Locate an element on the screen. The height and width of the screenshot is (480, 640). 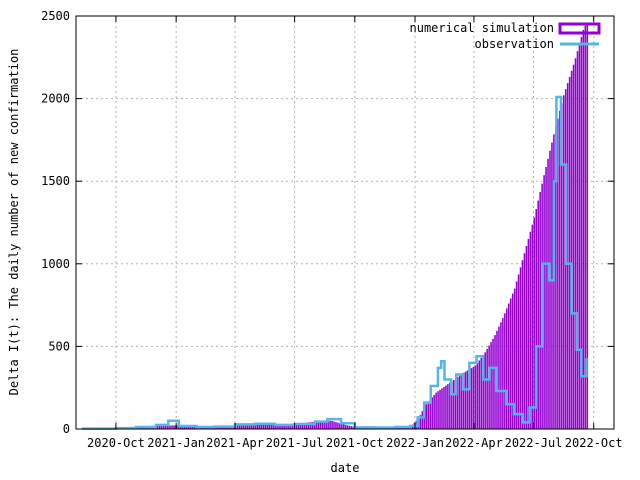
y-tick-label: 2500 is located at coordinates (55, 16).